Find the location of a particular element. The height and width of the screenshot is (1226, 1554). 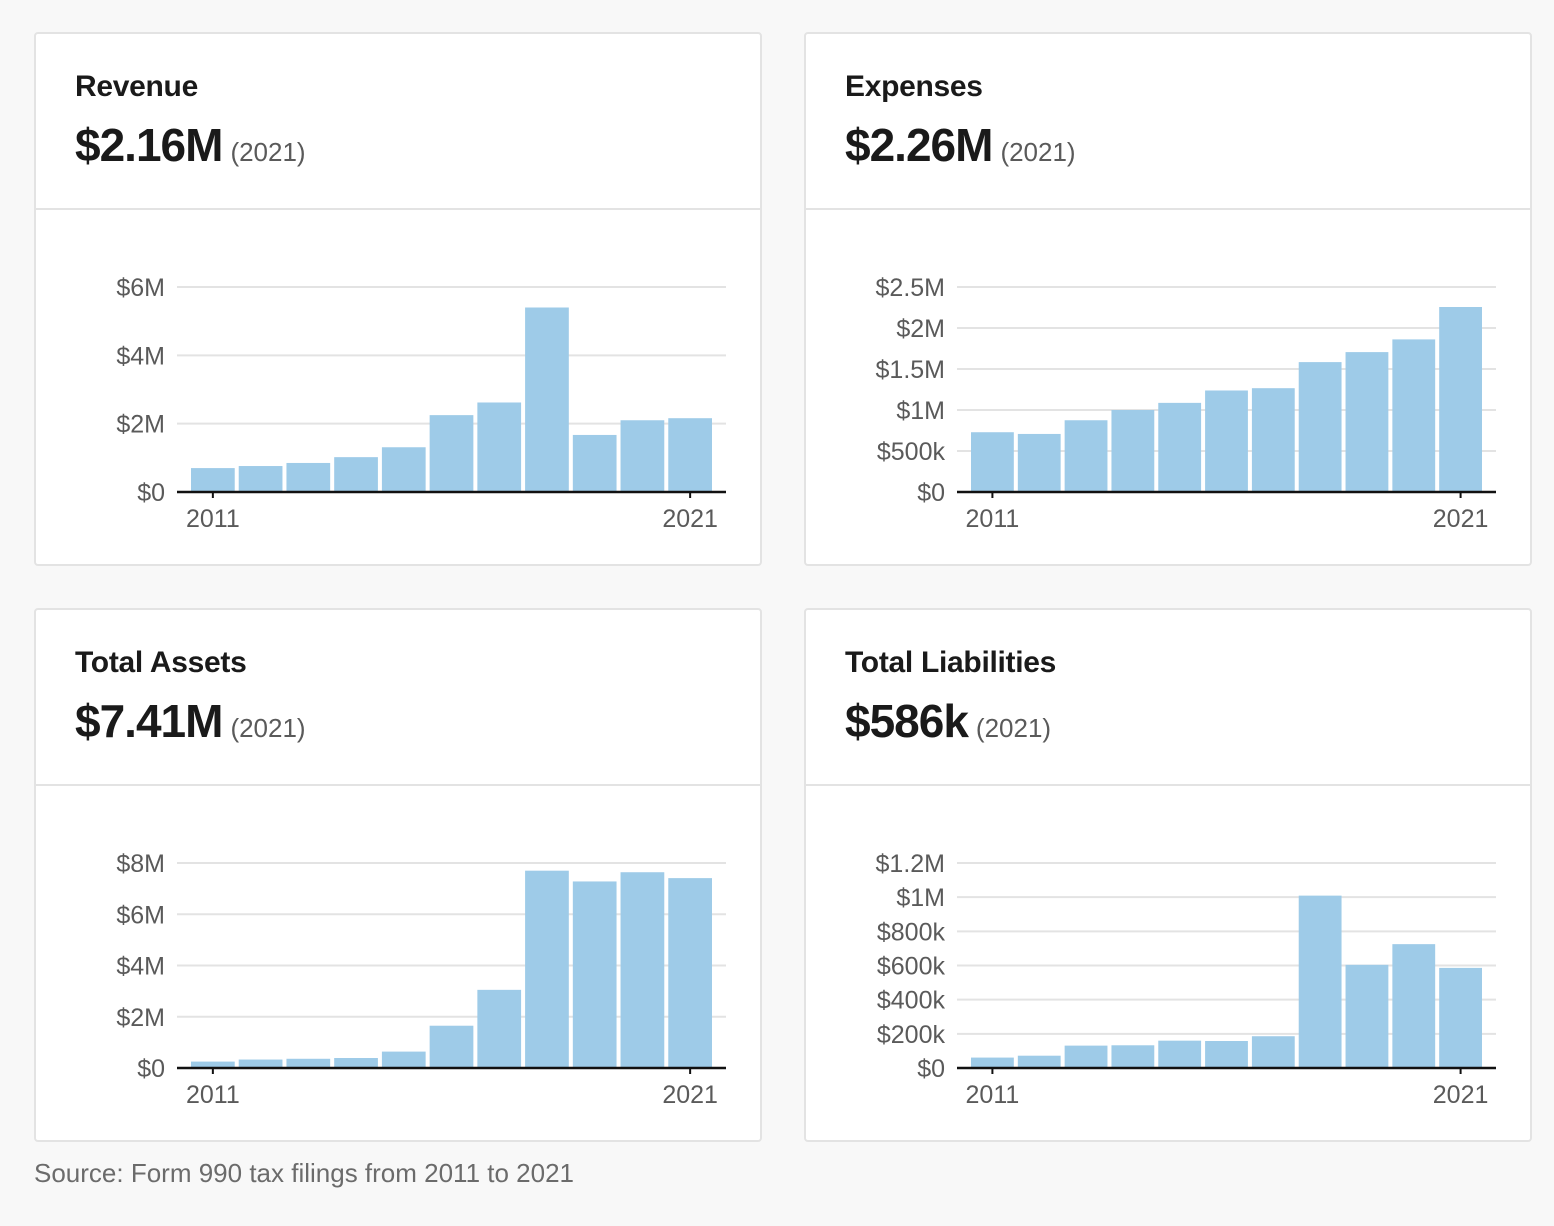

card-value: $7.41M is located at coordinates (149, 721).